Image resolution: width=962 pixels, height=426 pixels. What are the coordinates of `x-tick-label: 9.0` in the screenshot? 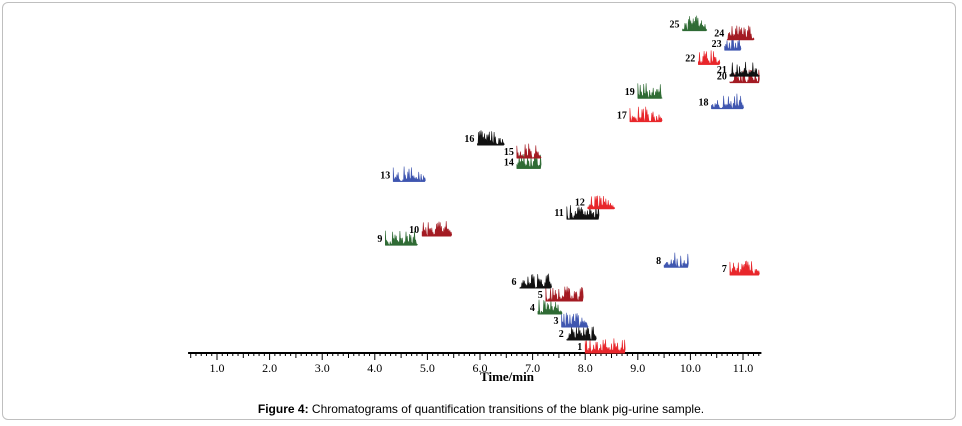 It's located at (637, 368).